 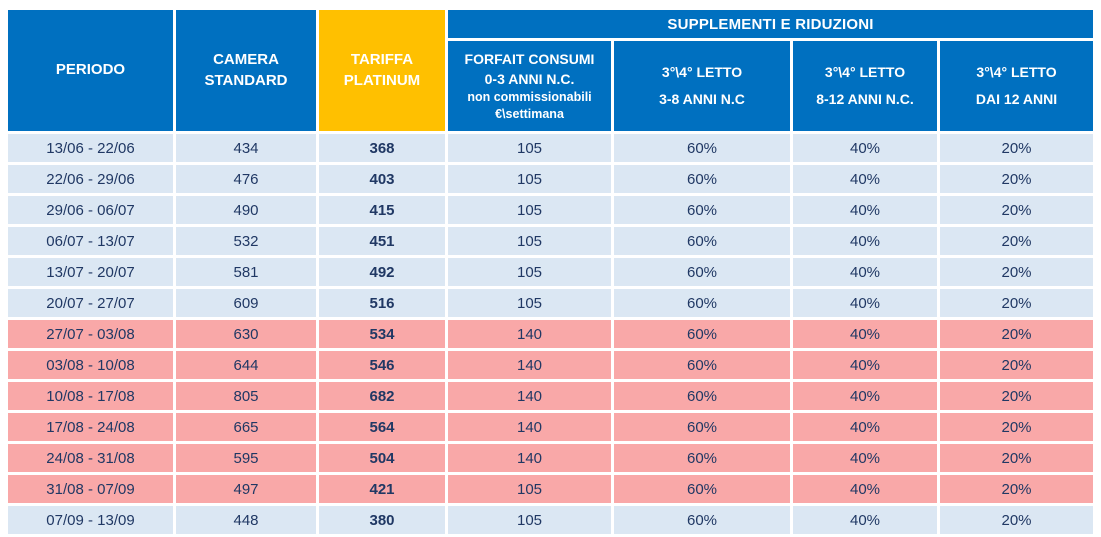 I want to click on cell-camera-standard: 805, so click(x=246, y=396).